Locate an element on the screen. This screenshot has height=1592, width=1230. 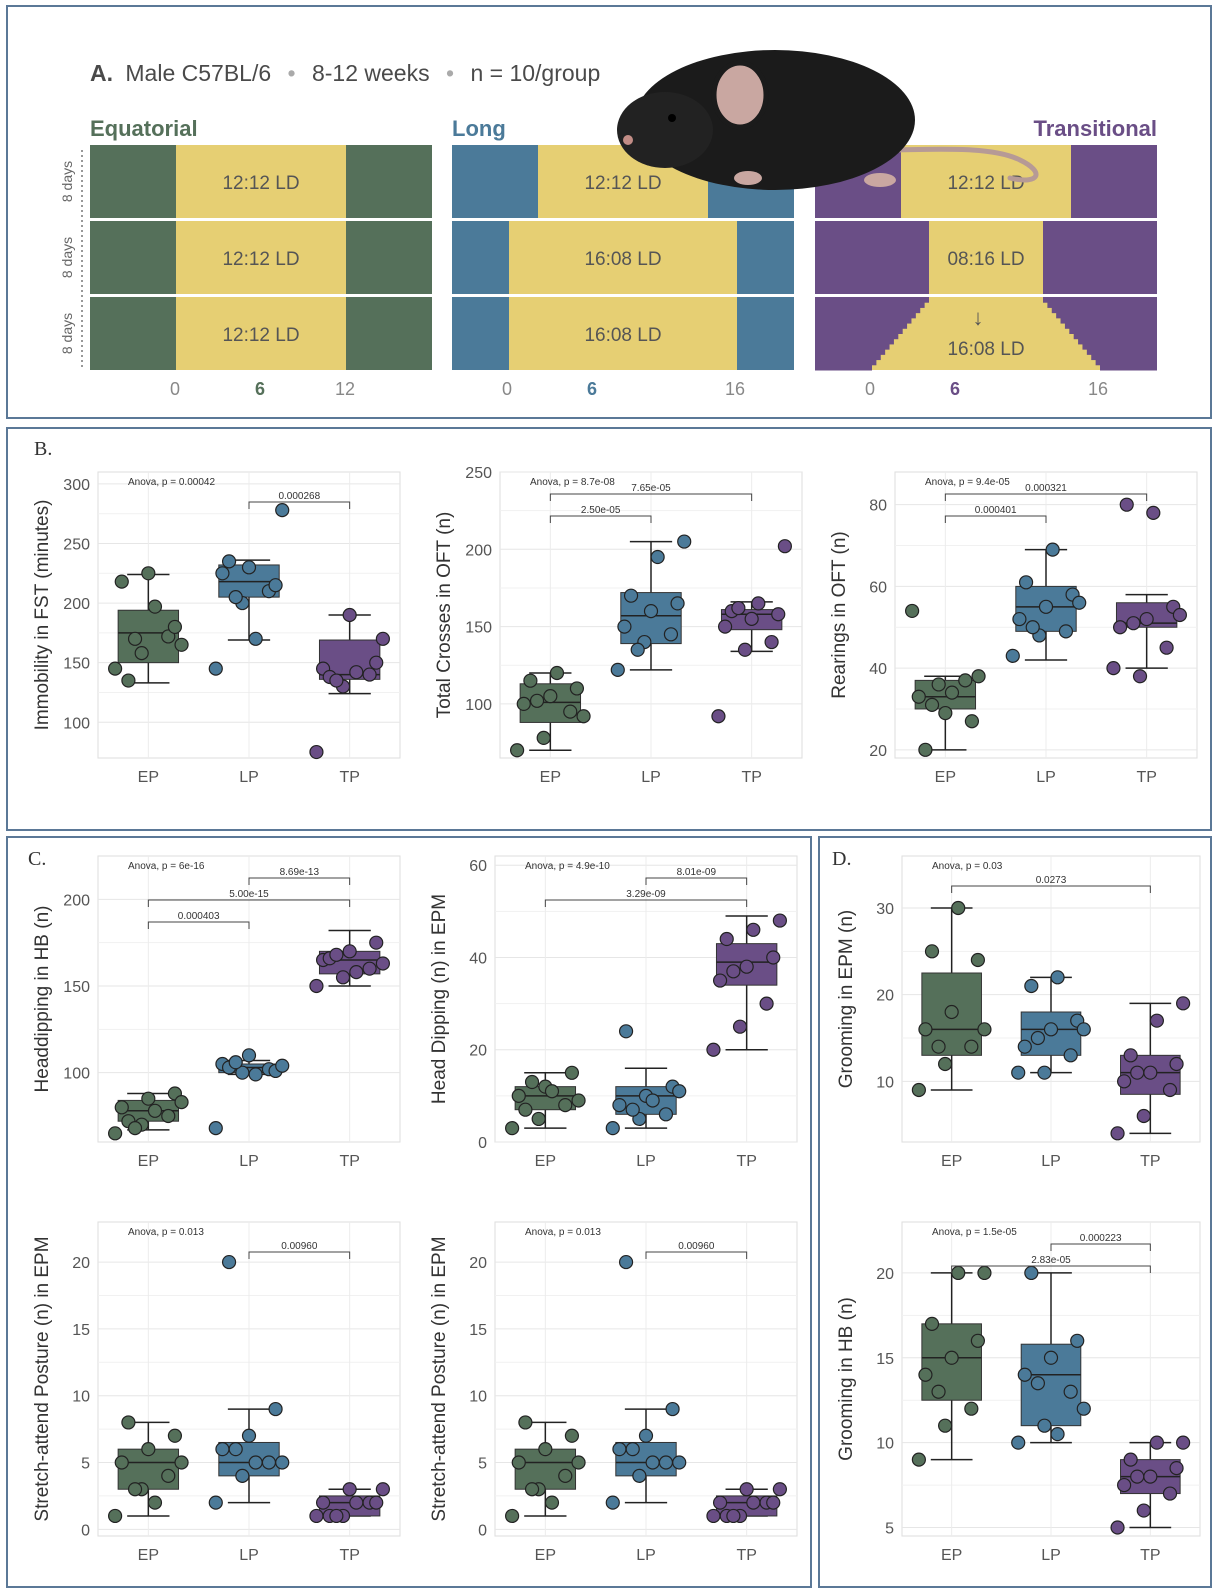
ld-label-TP-2: 16:08 LD is located at coordinates (985, 349).